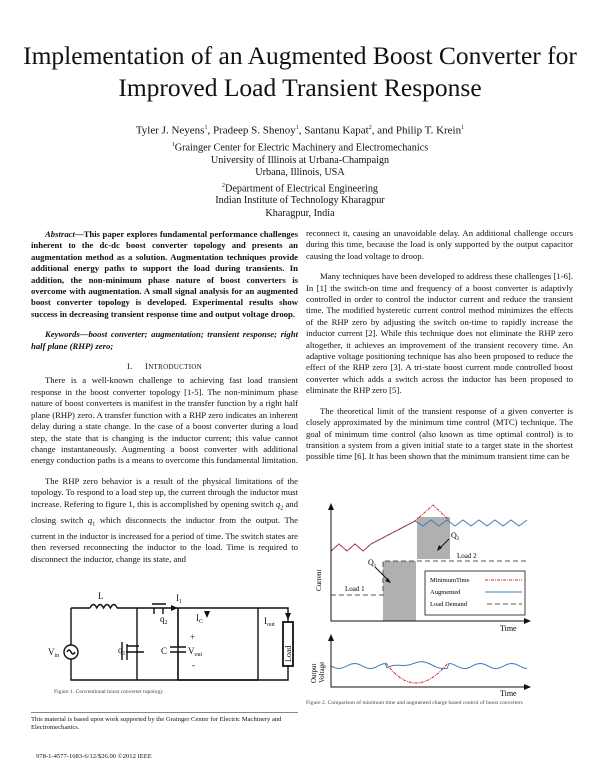  What do you see at coordinates (449, 604) in the screenshot?
I see `legend-label: Load Demand` at bounding box center [449, 604].